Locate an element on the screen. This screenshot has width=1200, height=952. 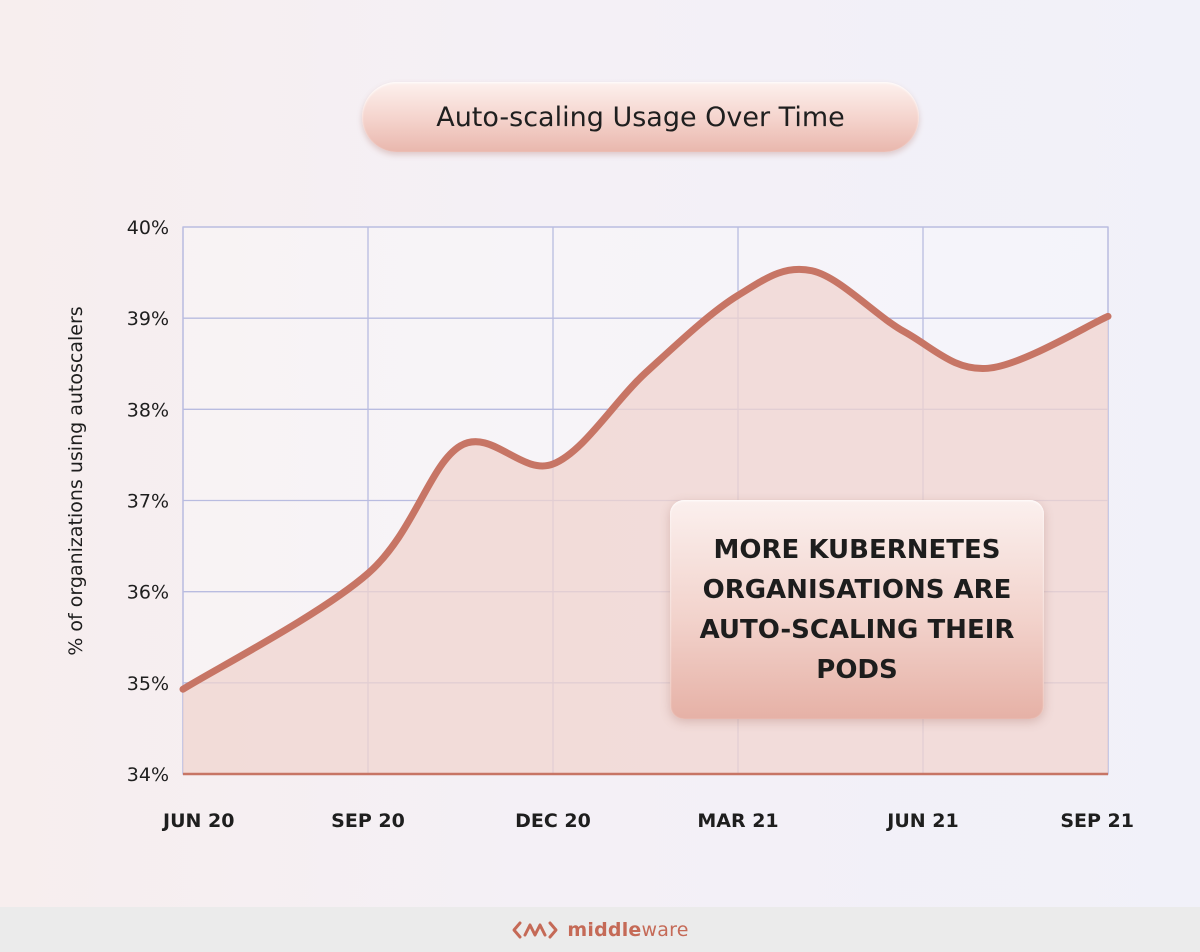
x-tick-label: SEP 20 is located at coordinates (368, 821).